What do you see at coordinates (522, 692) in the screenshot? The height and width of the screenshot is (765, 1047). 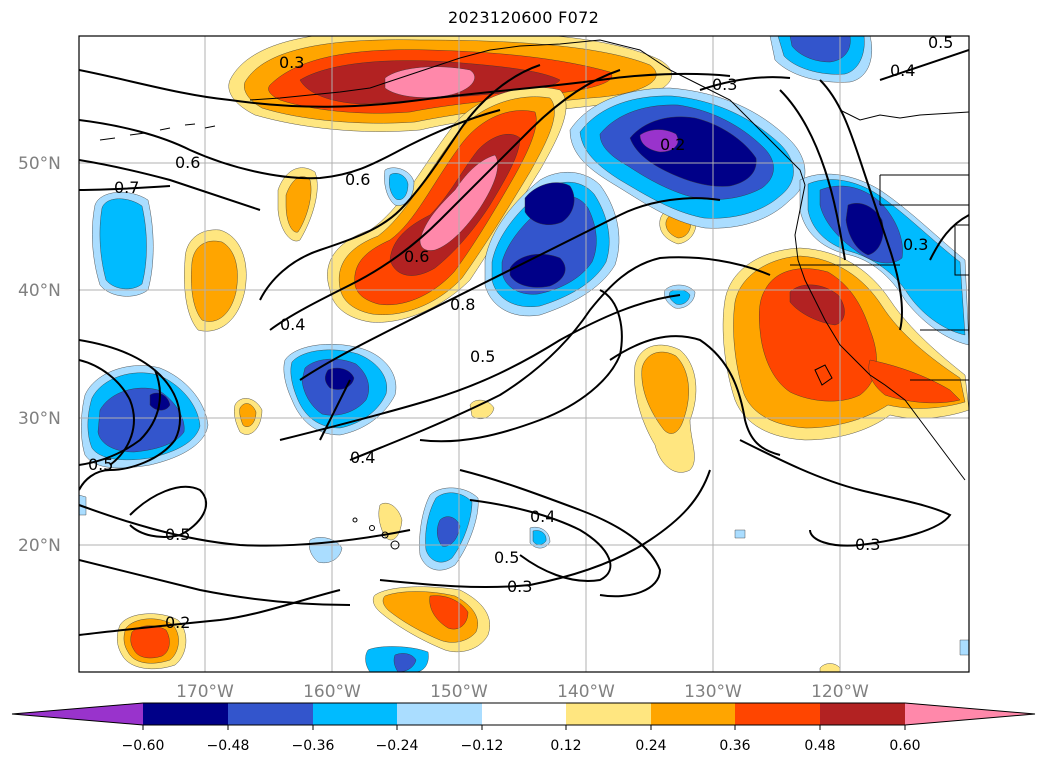 I see `longitude-labels: 170°W 160°W 150°W 140°W 130°W 120°W` at bounding box center [522, 692].